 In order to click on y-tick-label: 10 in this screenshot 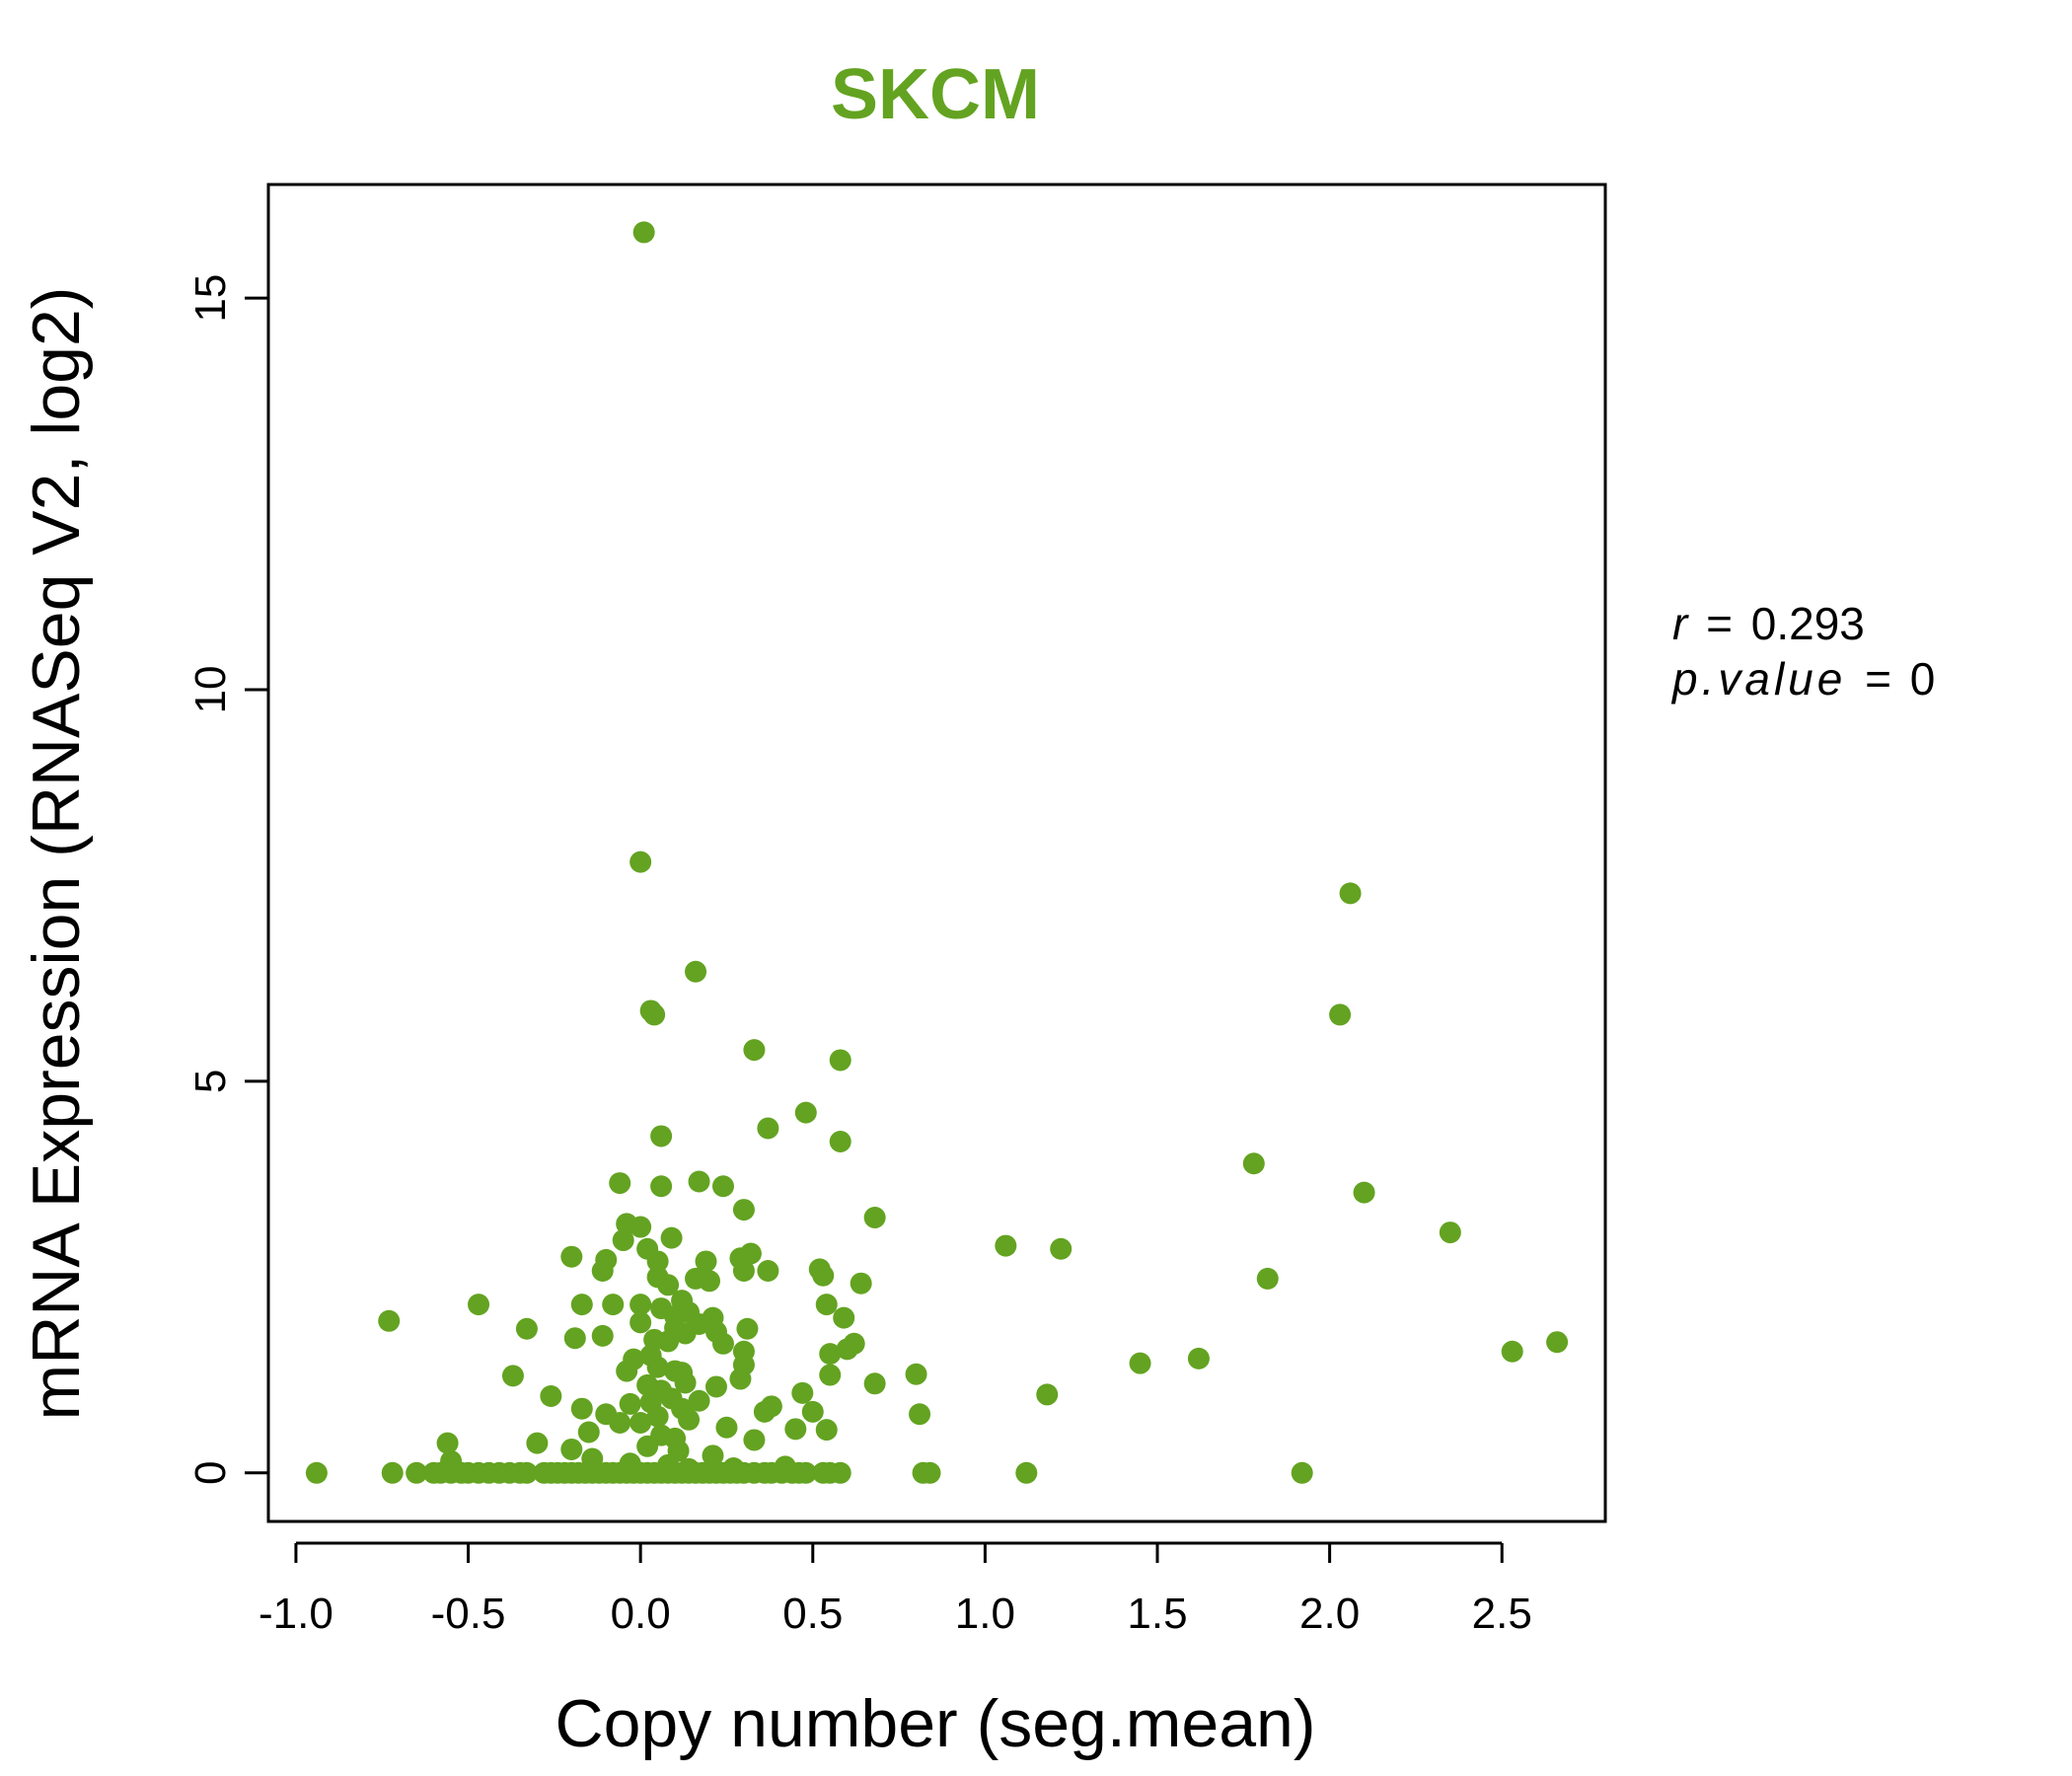, I will do `click(211, 690)`.